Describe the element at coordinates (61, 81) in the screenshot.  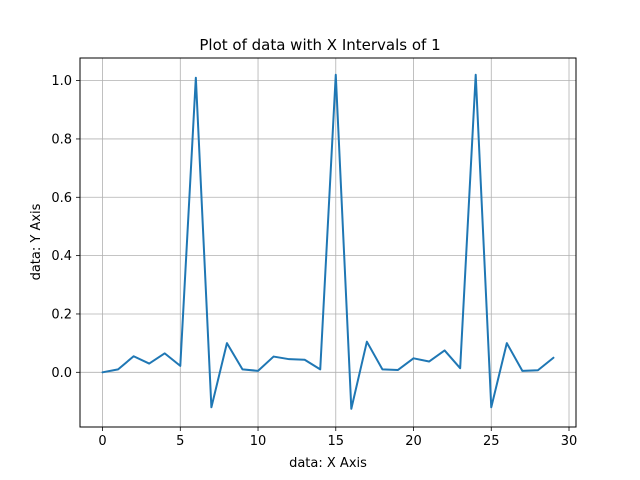
I see `y-tick-label: 1.0` at that location.